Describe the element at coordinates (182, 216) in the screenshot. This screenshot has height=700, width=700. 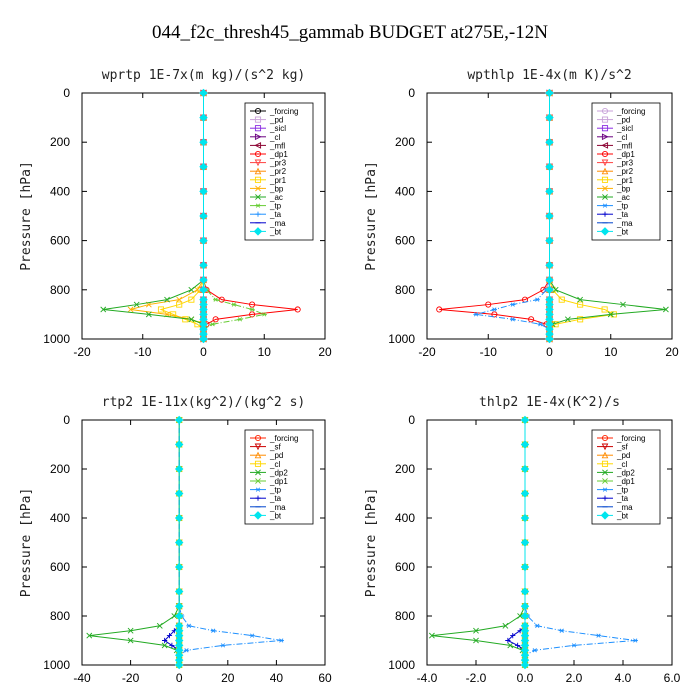
I see `series-pr1` at that location.